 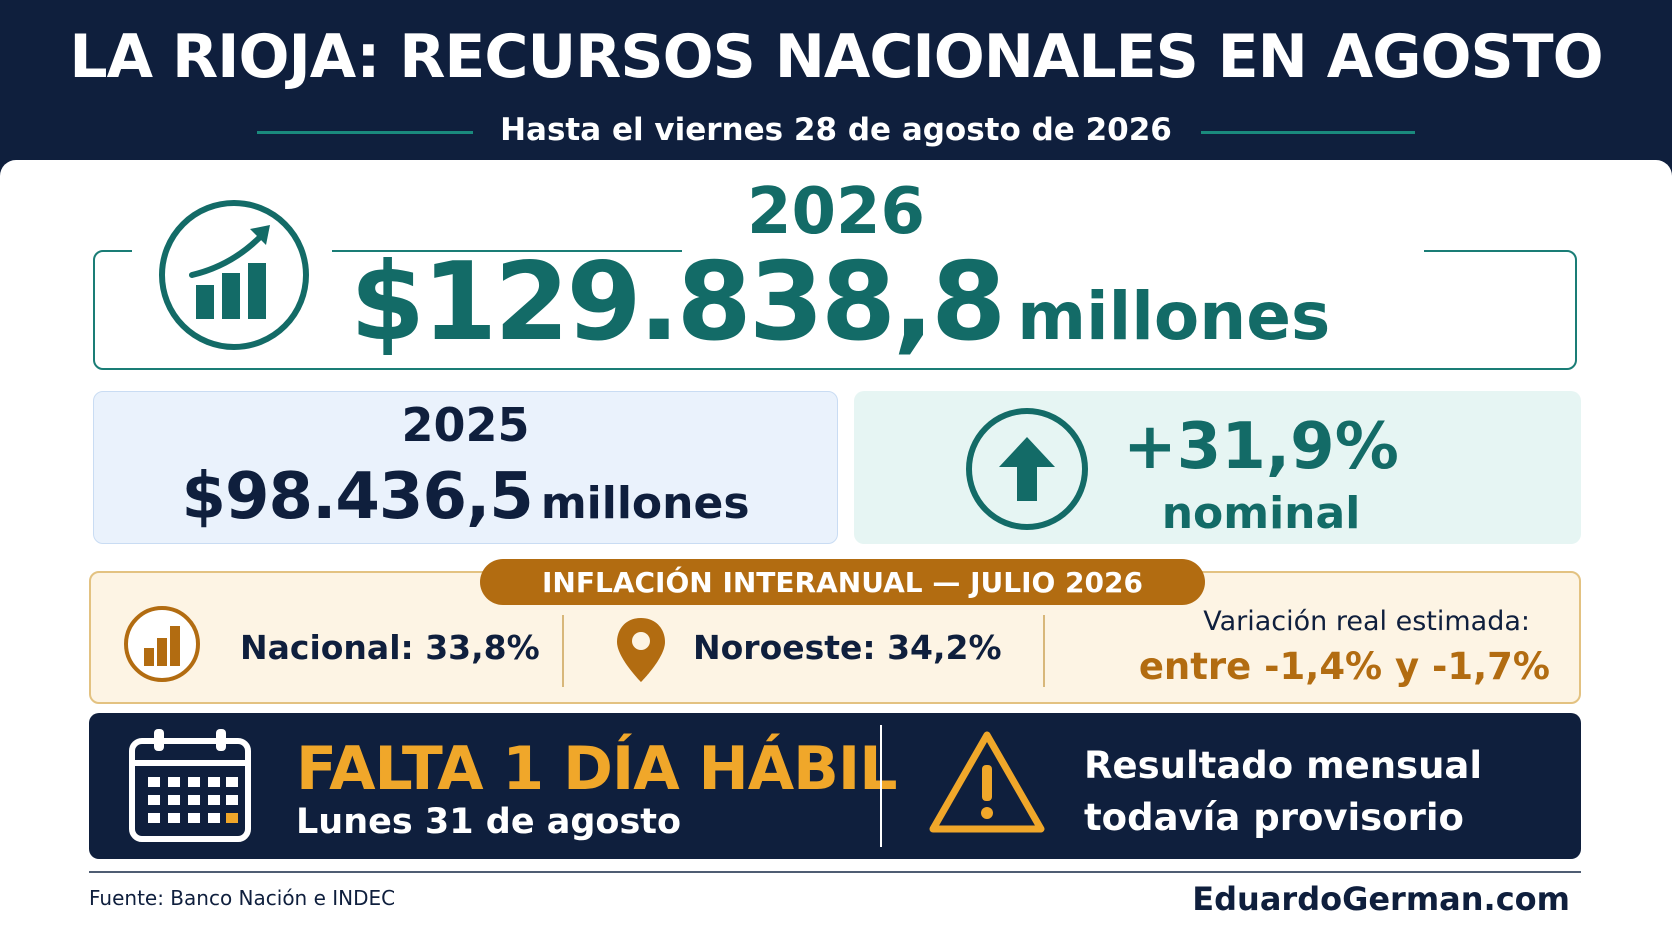 I want to click on subtitle-right-rule, so click(x=1308, y=132).